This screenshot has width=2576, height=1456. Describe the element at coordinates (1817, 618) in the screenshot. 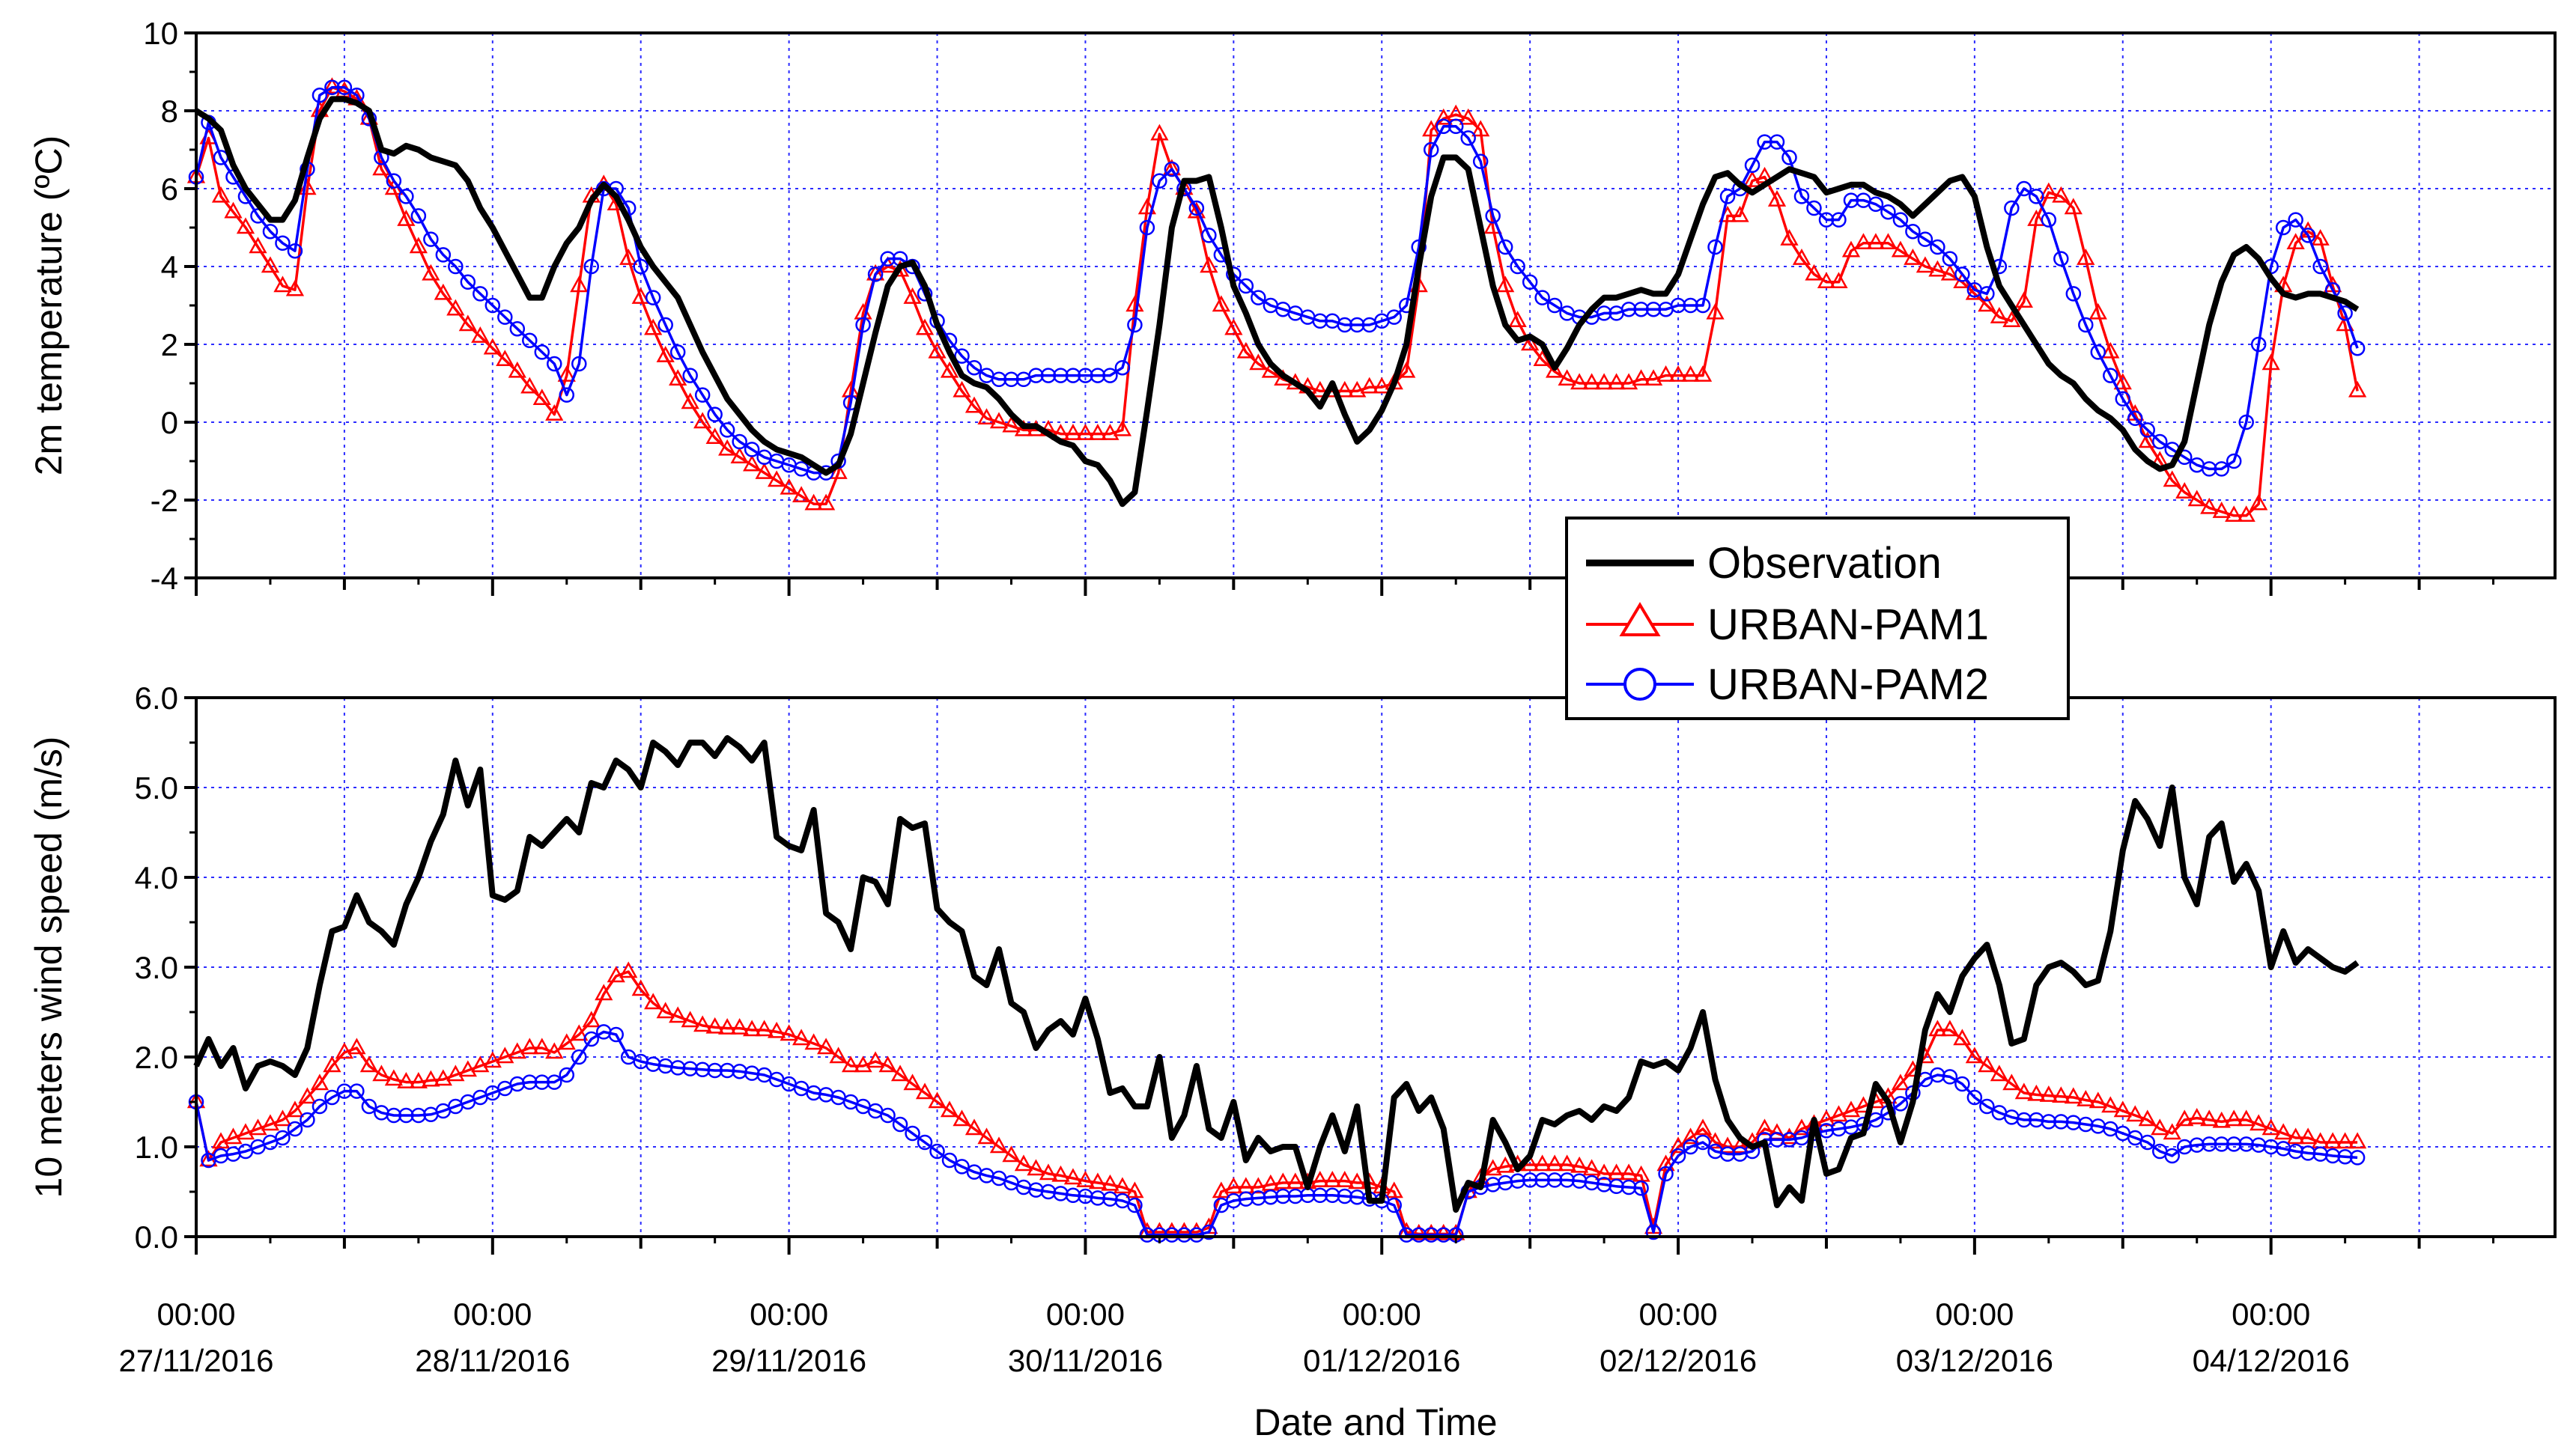

I see `legend: Observation URBAN-PAM1 URBAN-PAM2` at that location.